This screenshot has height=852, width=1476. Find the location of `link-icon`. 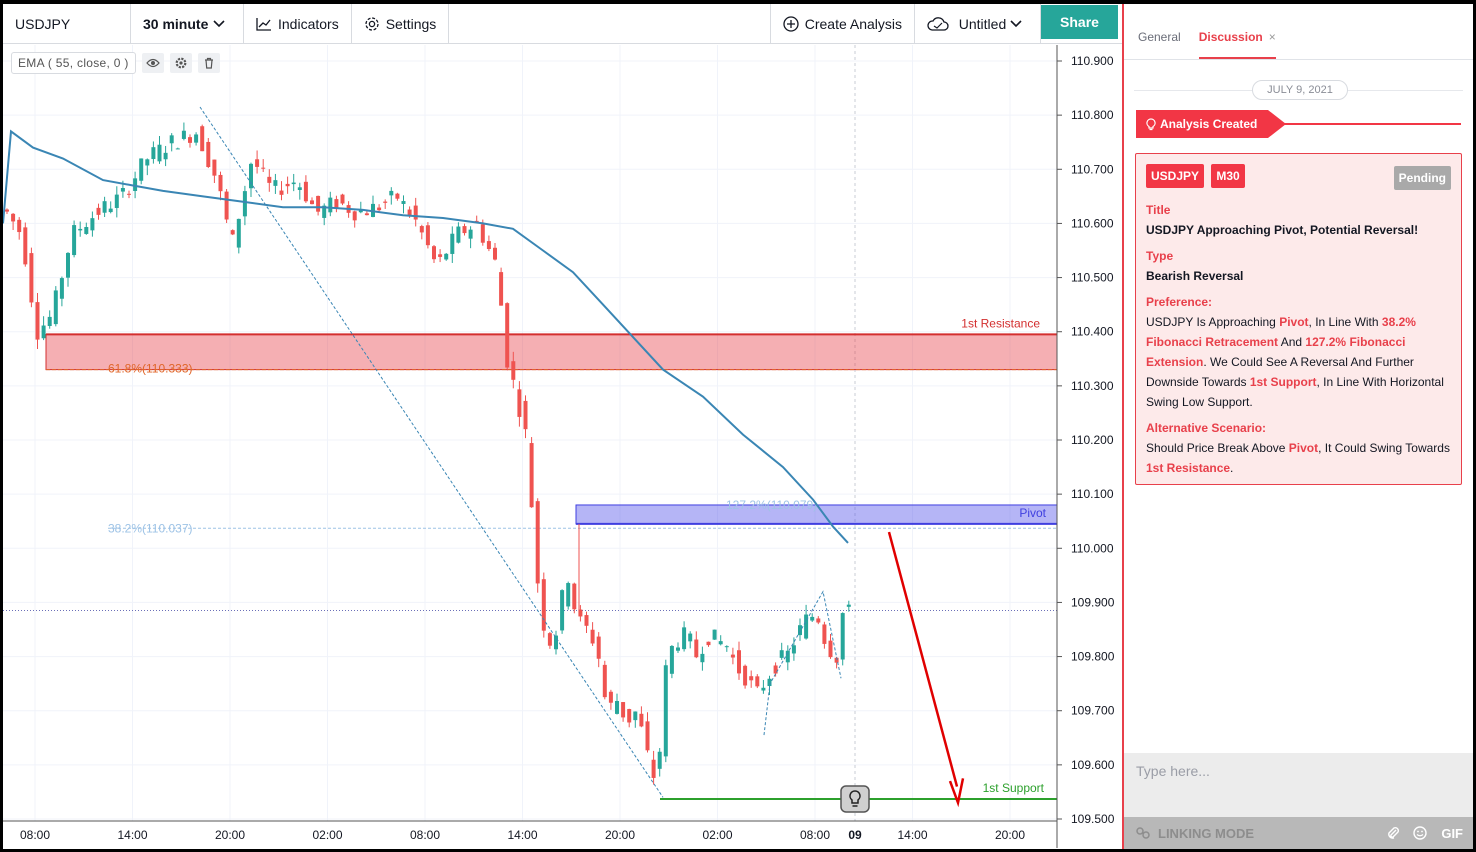

link-icon is located at coordinates (1143, 833).